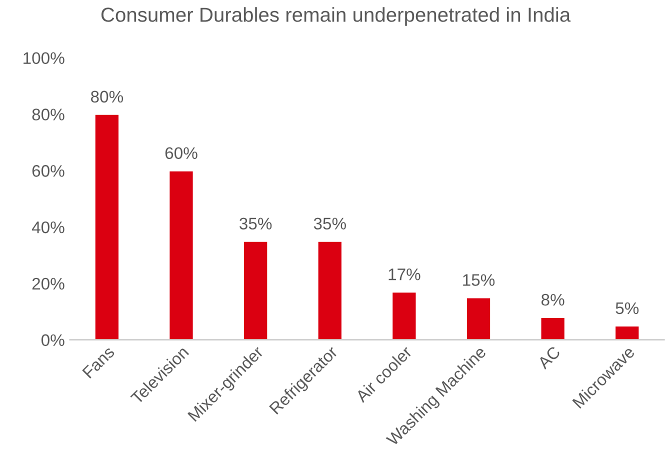 This screenshot has height=474, width=671. What do you see at coordinates (107, 96) in the screenshot?
I see `data-label: 80%` at bounding box center [107, 96].